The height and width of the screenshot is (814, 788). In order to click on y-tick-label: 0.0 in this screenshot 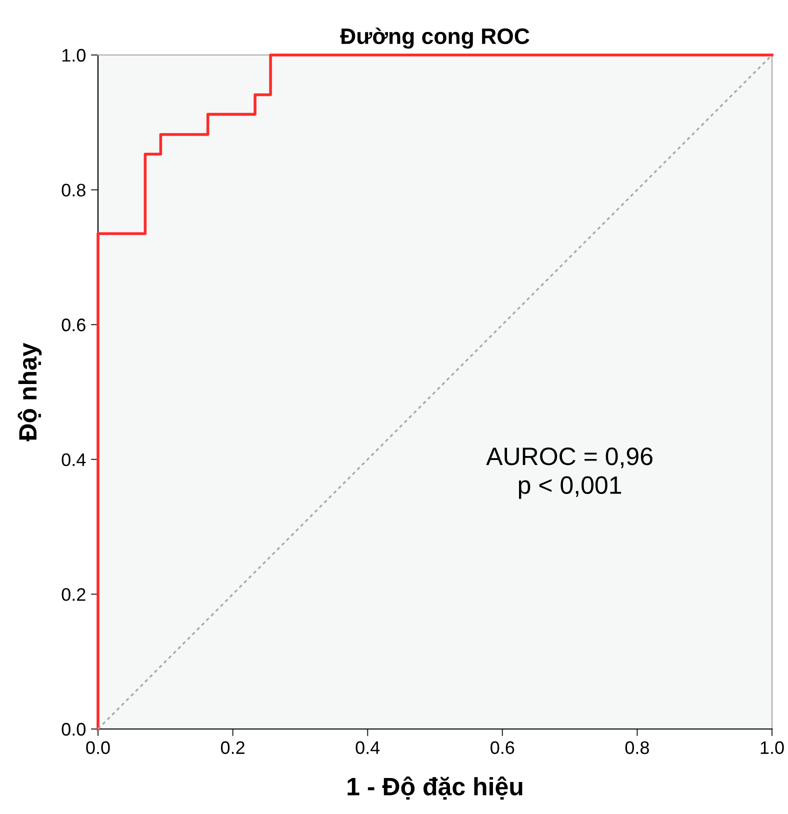, I will do `click(74, 729)`.